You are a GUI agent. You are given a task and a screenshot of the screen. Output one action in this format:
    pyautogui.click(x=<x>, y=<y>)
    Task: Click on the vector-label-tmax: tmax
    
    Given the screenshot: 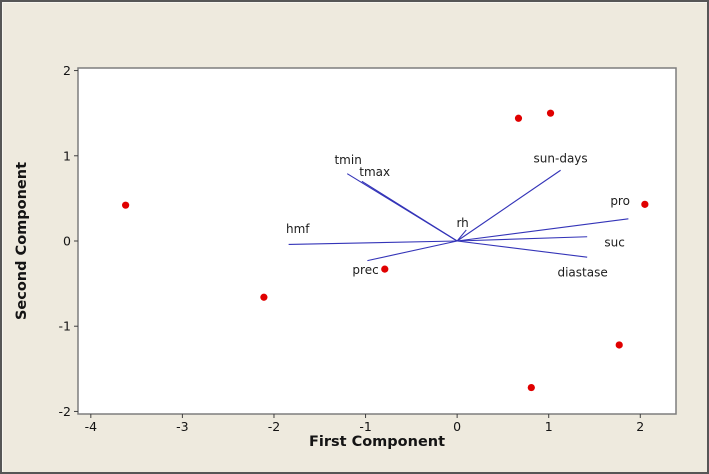 What is the action you would take?
    pyautogui.click(x=374, y=172)
    